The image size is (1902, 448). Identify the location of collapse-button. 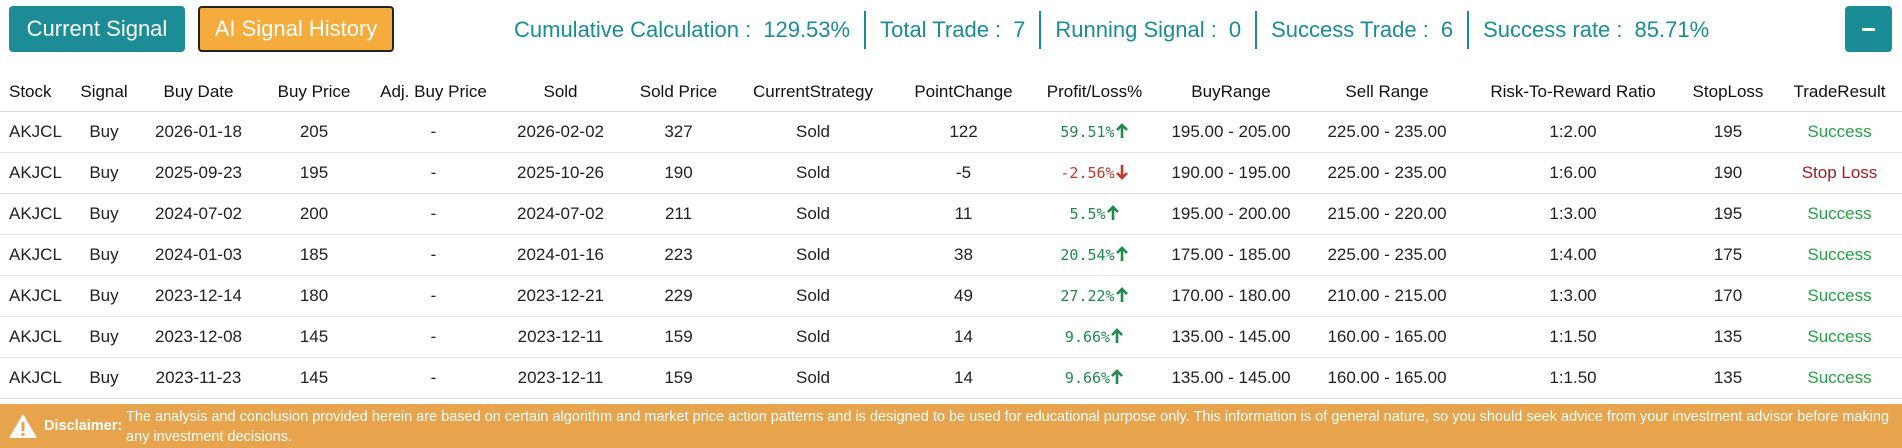
(1868, 29).